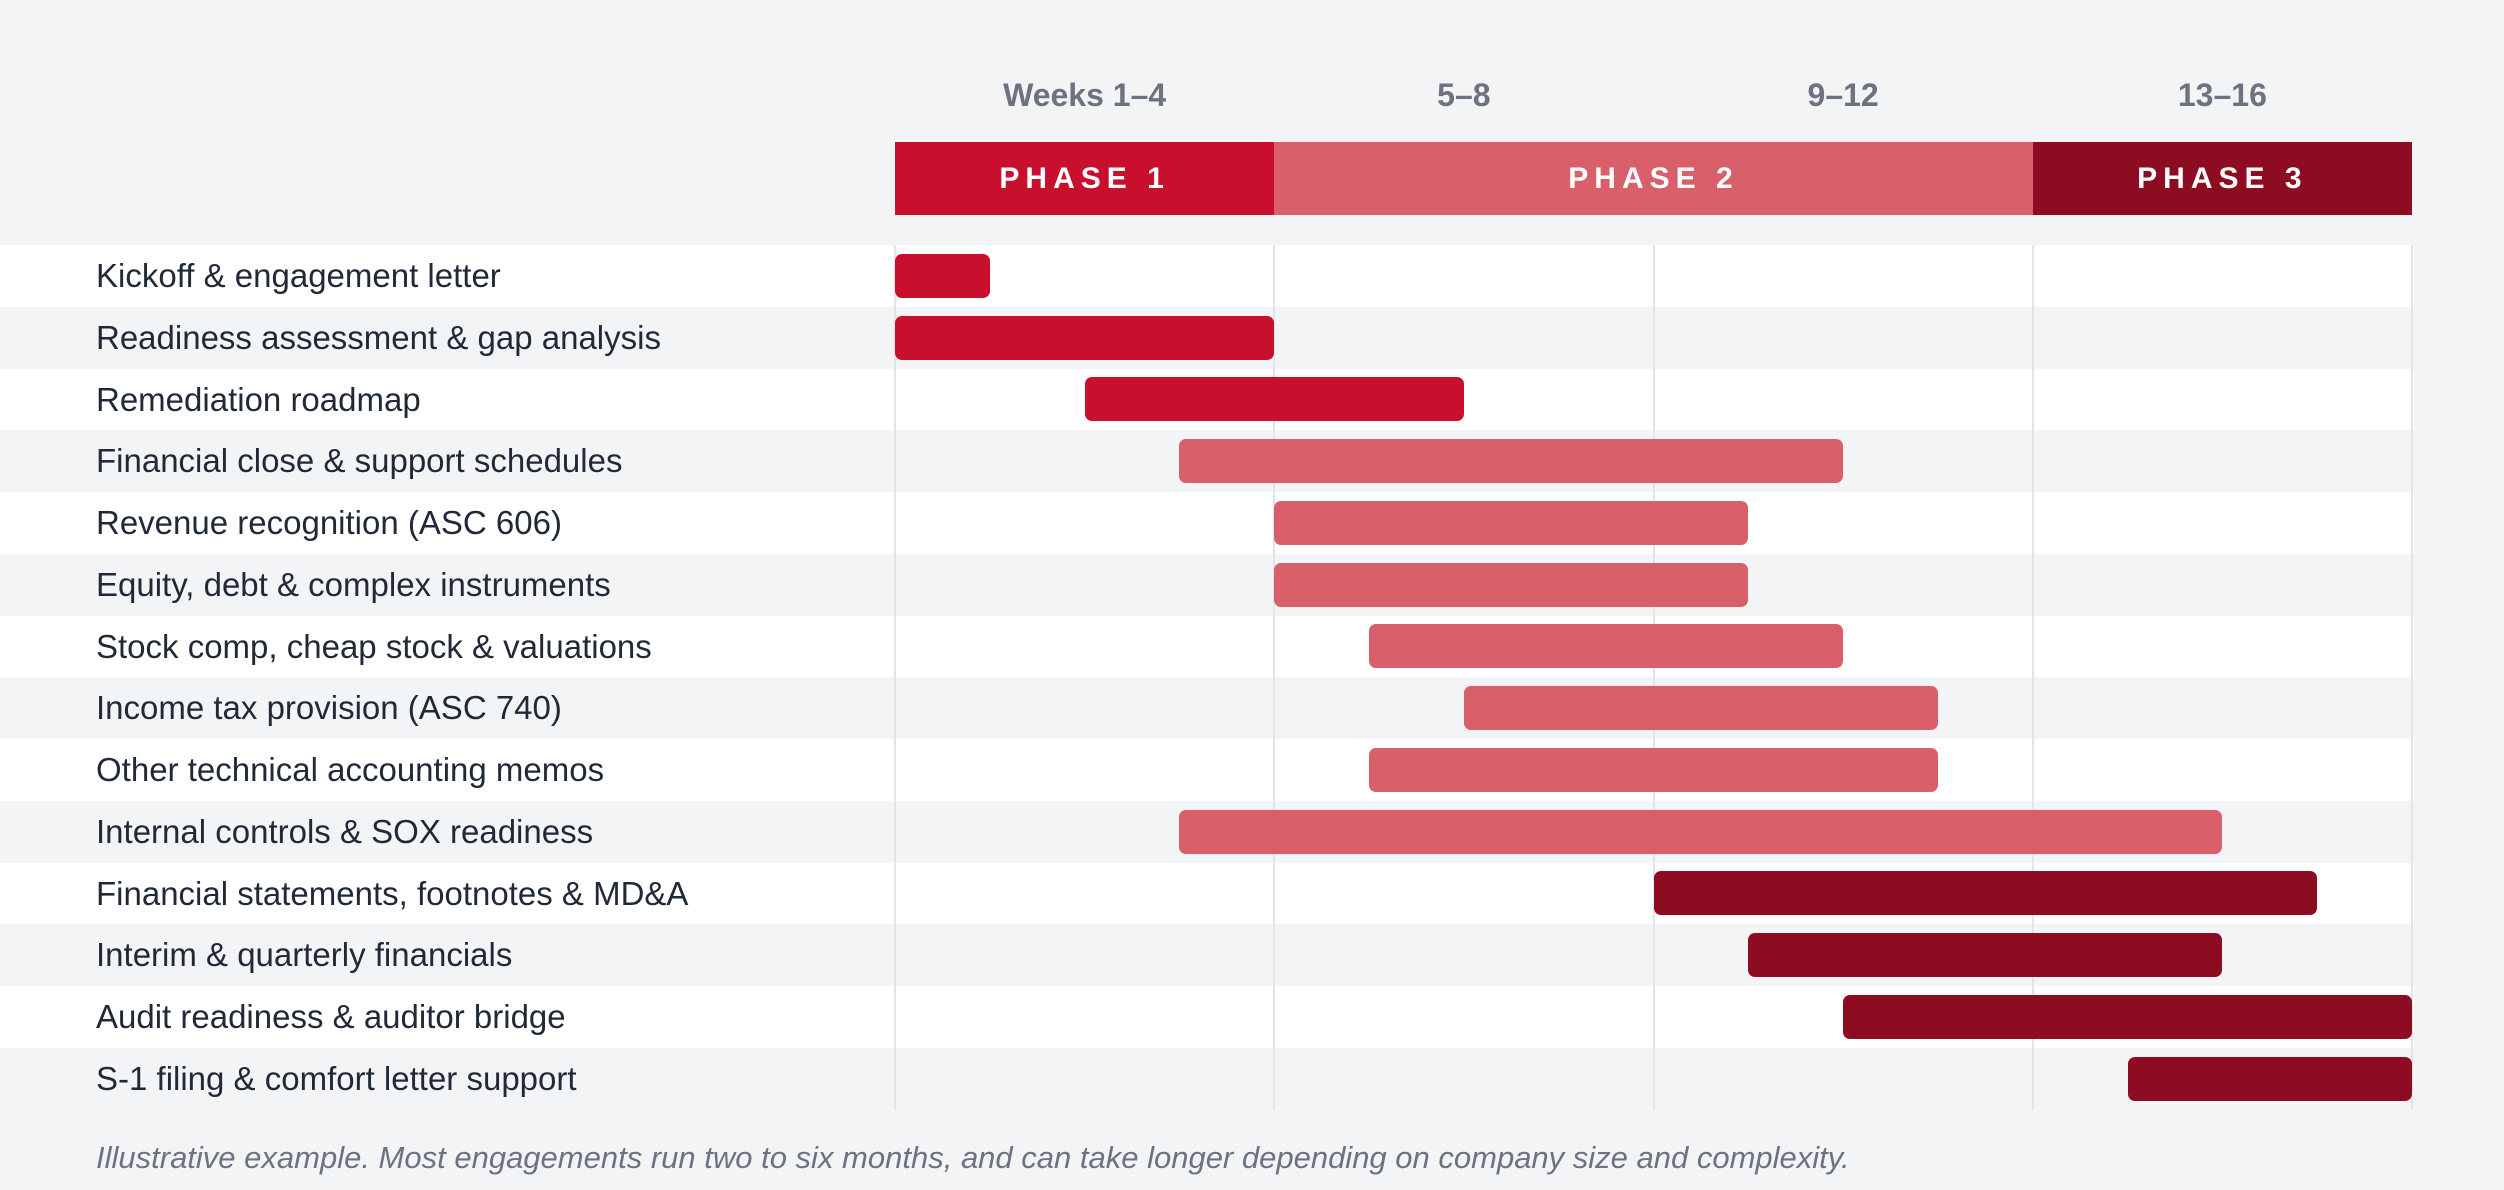  Describe the element at coordinates (1843, 95) in the screenshot. I see `week-column-label: 9–12` at that location.